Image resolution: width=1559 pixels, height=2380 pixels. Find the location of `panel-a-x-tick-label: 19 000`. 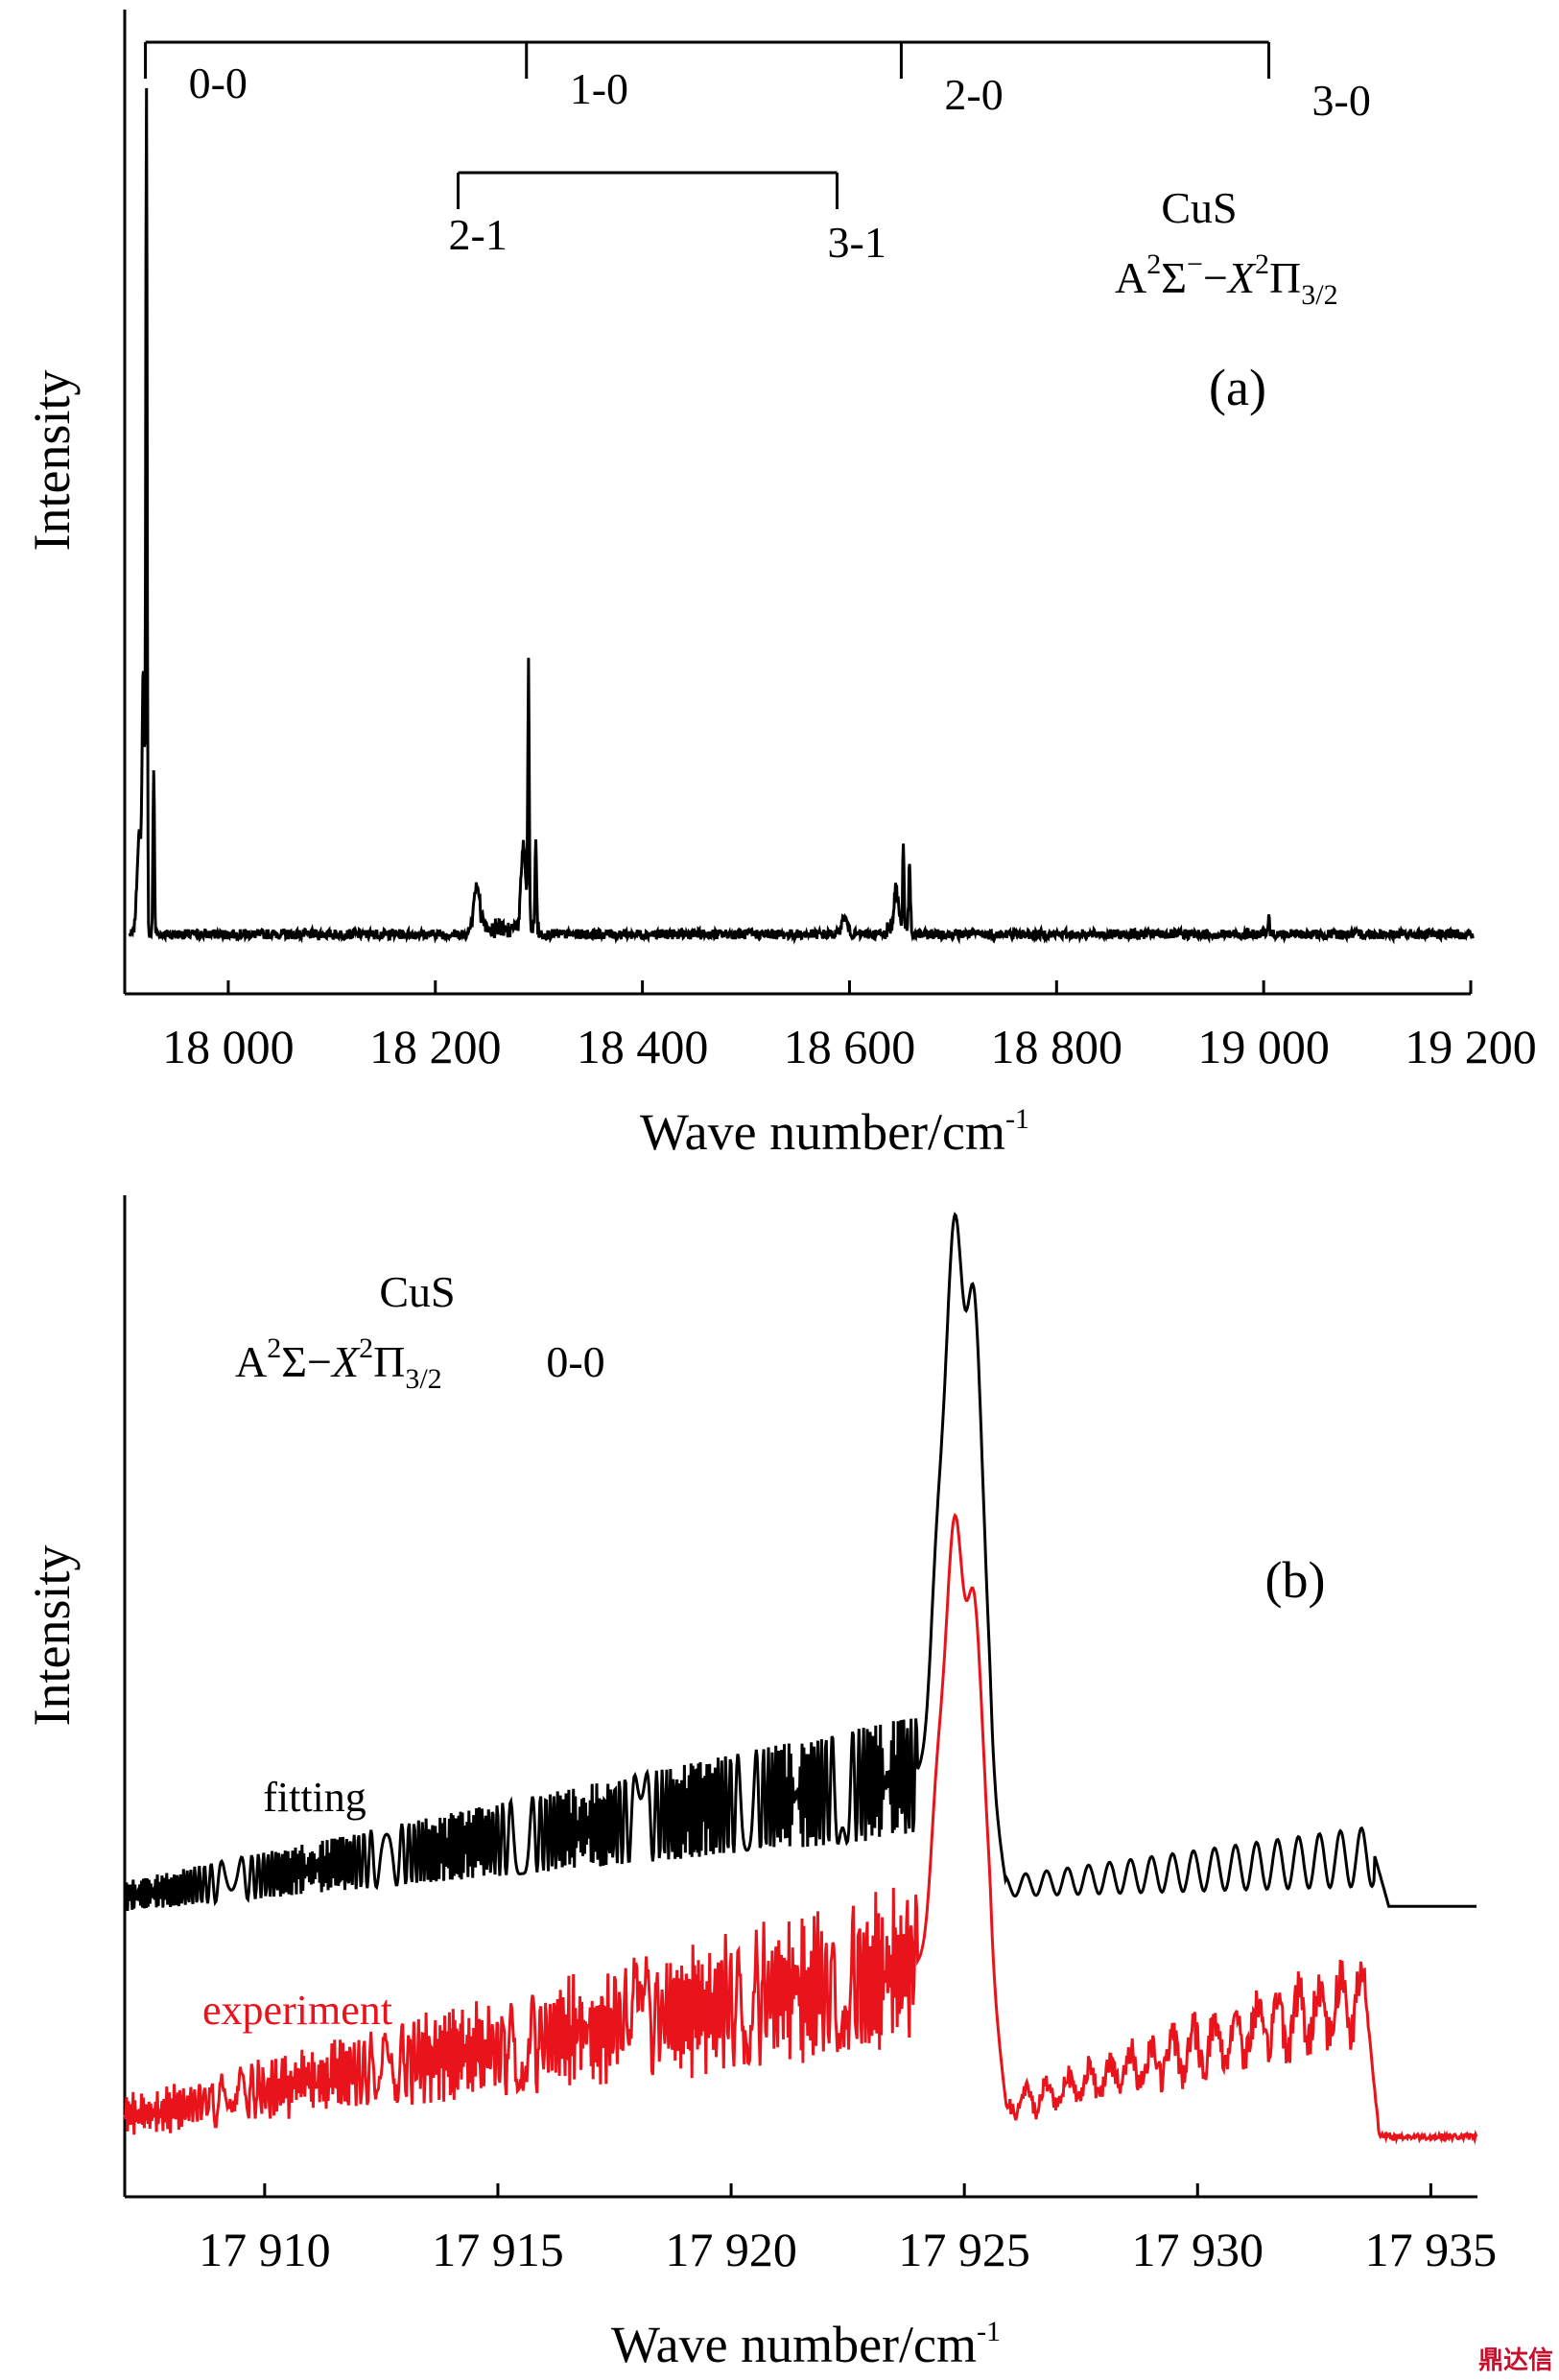

panel-a-x-tick-label: 19 000 is located at coordinates (1264, 1046).